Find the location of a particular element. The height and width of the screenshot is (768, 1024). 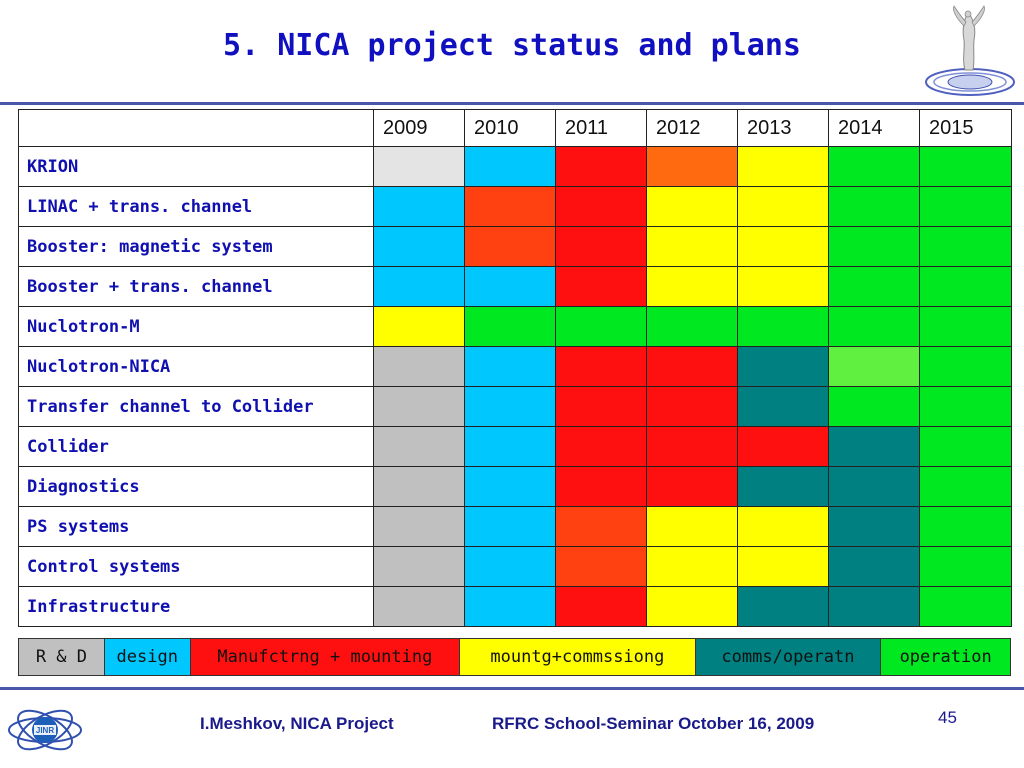

row-label: Nuclotron-M is located at coordinates (196, 326).